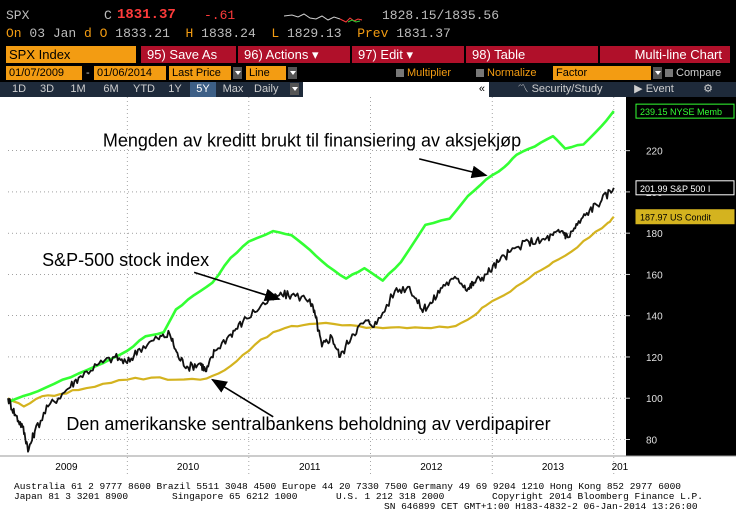  I want to click on y-tick-label: 80, so click(652, 440).